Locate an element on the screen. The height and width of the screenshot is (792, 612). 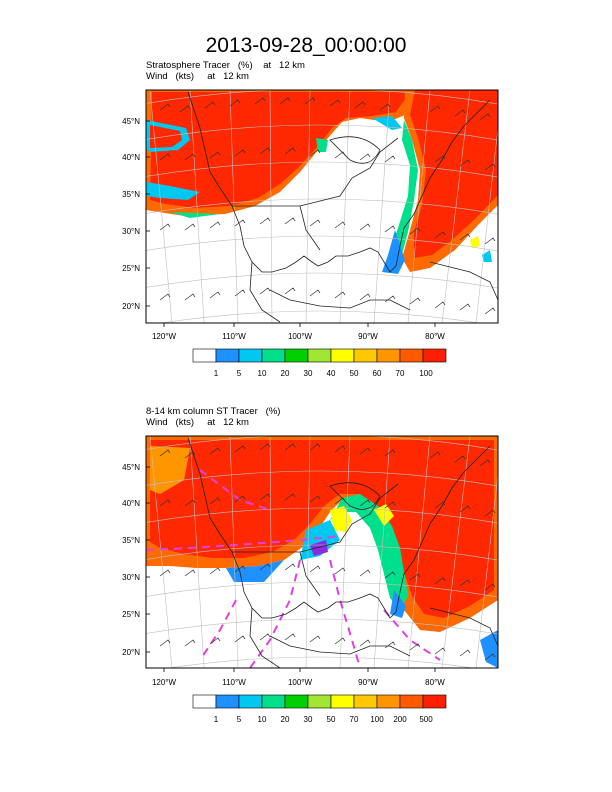
panel1-title-line1: Stratosphere Tracer (%) at 12 km is located at coordinates (225, 65).